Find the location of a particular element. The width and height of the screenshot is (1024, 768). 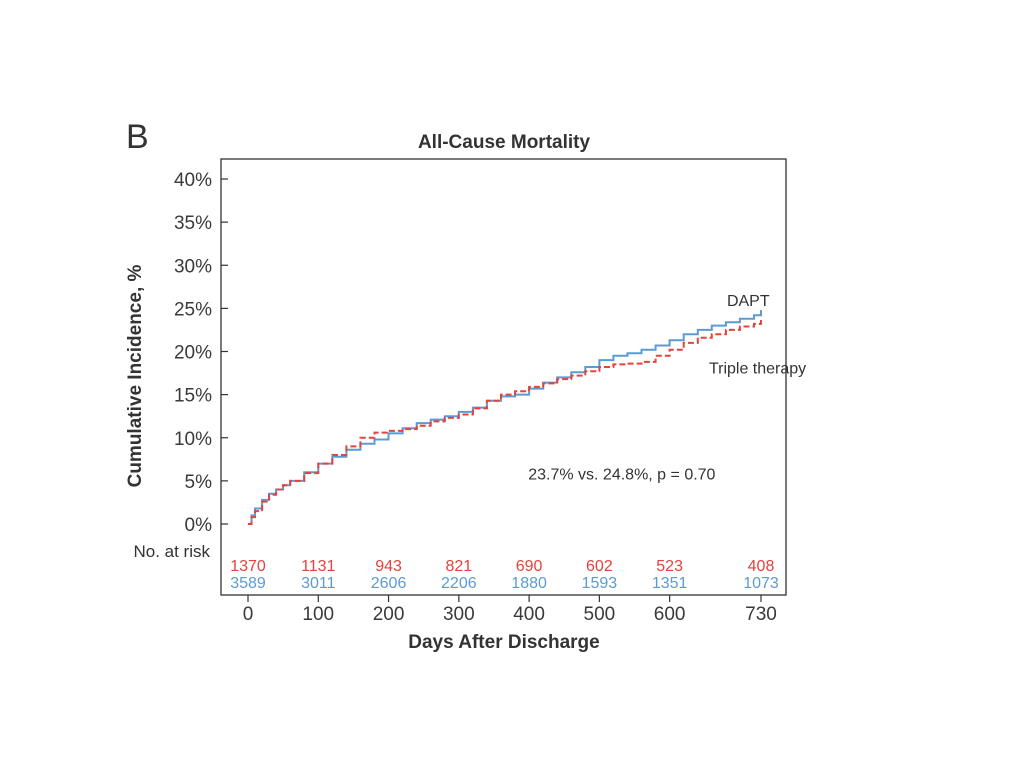

y-tick-label: 5% is located at coordinates (199, 482).